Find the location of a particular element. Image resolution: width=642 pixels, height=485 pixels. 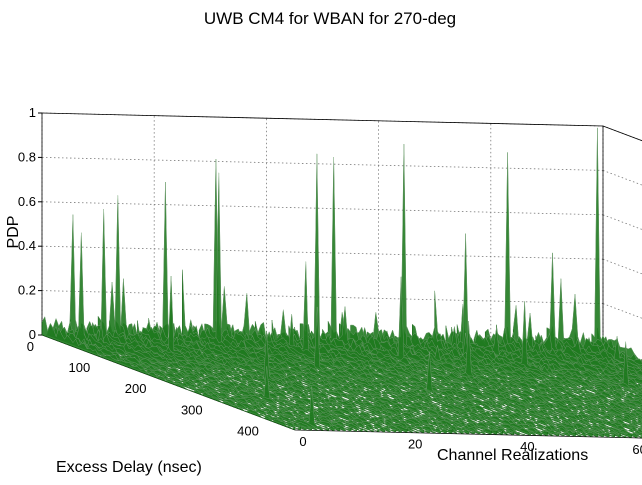

z-tick-label: 0 is located at coordinates (32, 334).